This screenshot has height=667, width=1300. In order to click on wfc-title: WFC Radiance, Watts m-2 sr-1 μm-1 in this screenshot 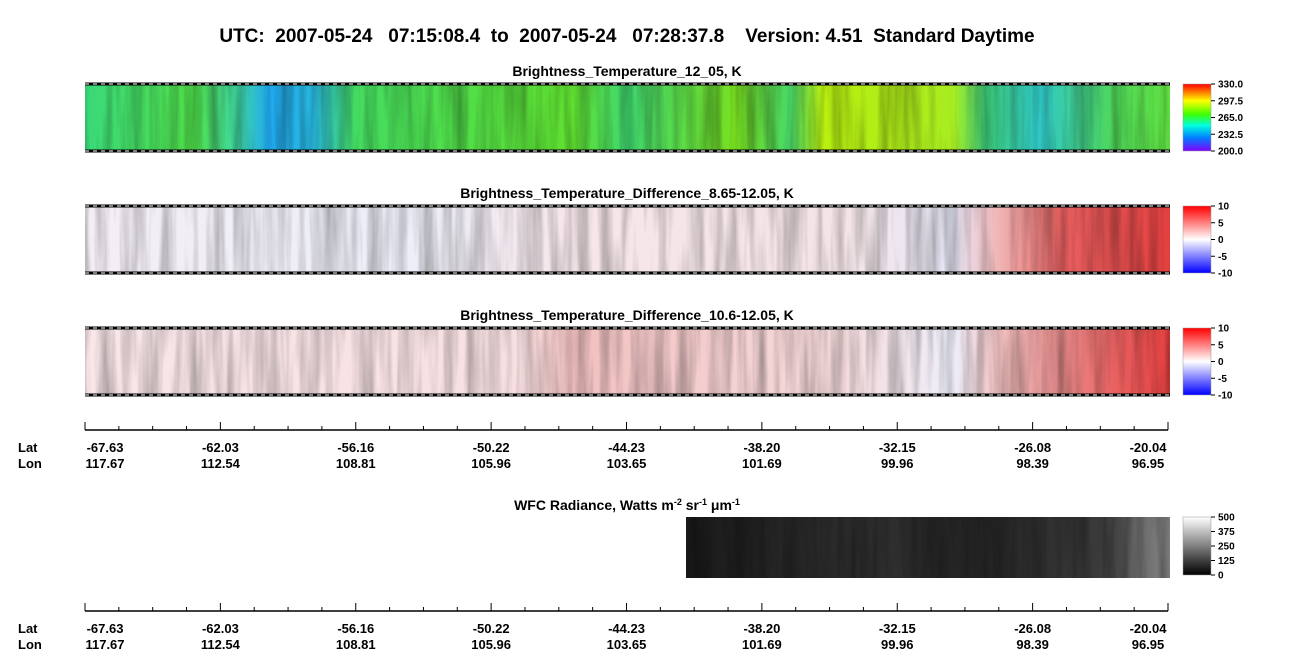, I will do `click(627, 505)`.